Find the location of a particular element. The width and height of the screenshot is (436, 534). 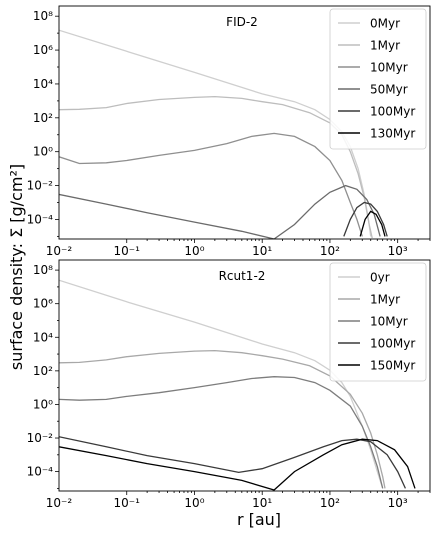

legend-label: 150Myr is located at coordinates (392, 366).